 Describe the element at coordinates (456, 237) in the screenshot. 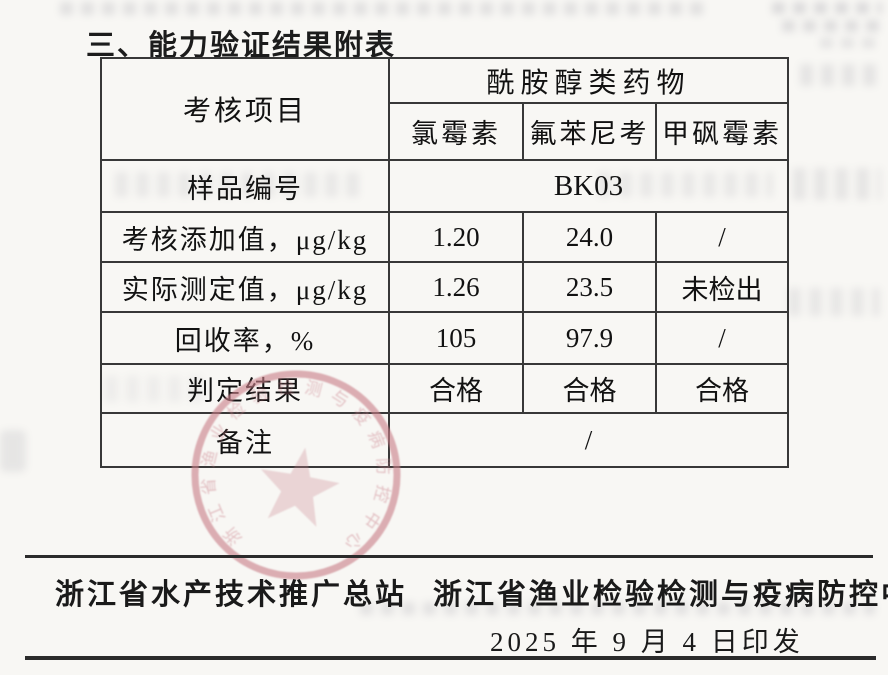

I see `table-cell: 1.20` at that location.